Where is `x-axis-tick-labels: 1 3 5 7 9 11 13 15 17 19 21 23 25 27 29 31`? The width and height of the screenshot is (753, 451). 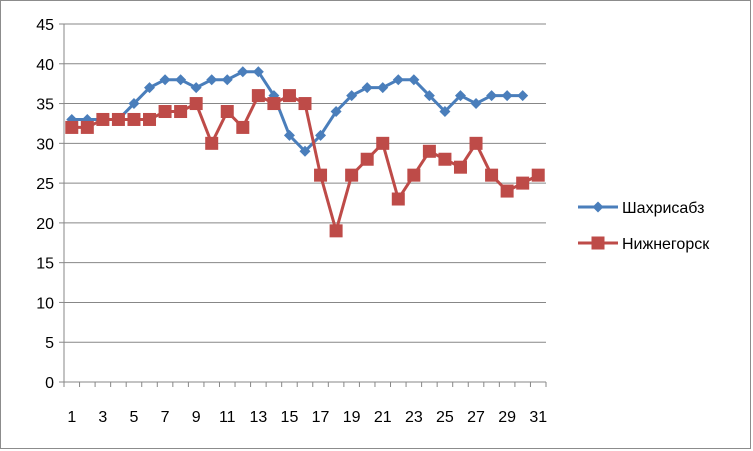 x-axis-tick-labels: 1 3 5 7 9 11 13 15 17 19 21 23 25 27 29 31 is located at coordinates (307, 417).